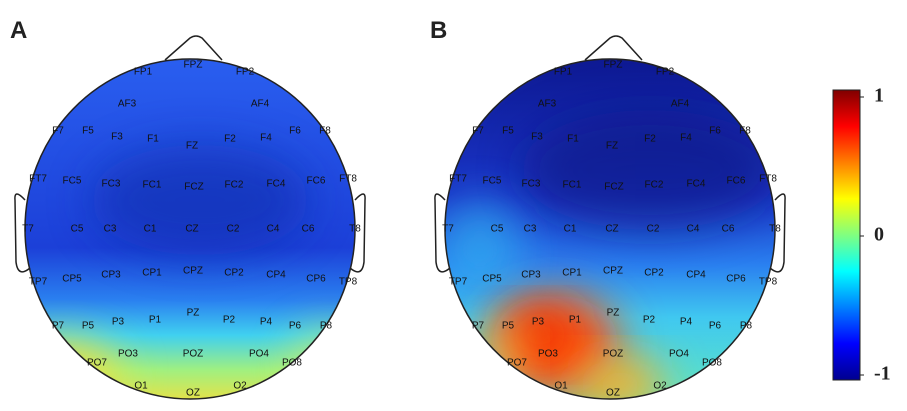  I want to click on electrode-label: F8, so click(745, 131).